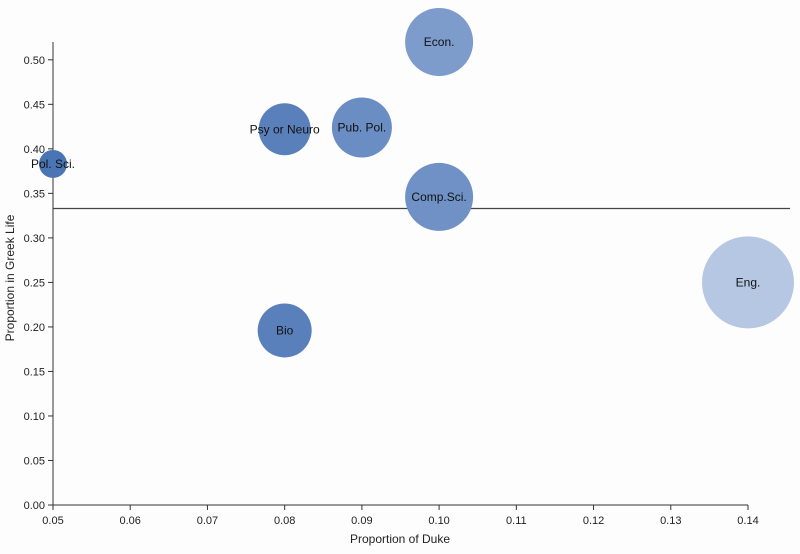 Image resolution: width=800 pixels, height=554 pixels. Describe the element at coordinates (34, 194) in the screenshot. I see `y-tick-label: 0.35` at that location.